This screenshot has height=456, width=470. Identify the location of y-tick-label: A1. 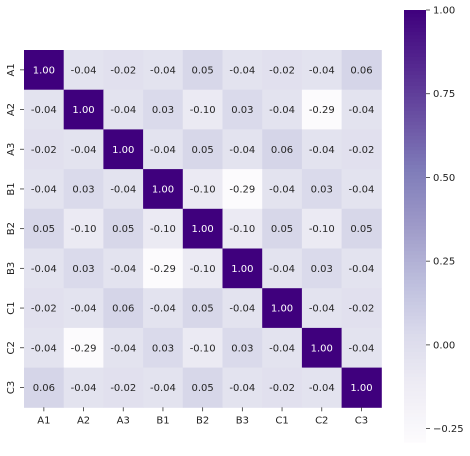
(11, 69).